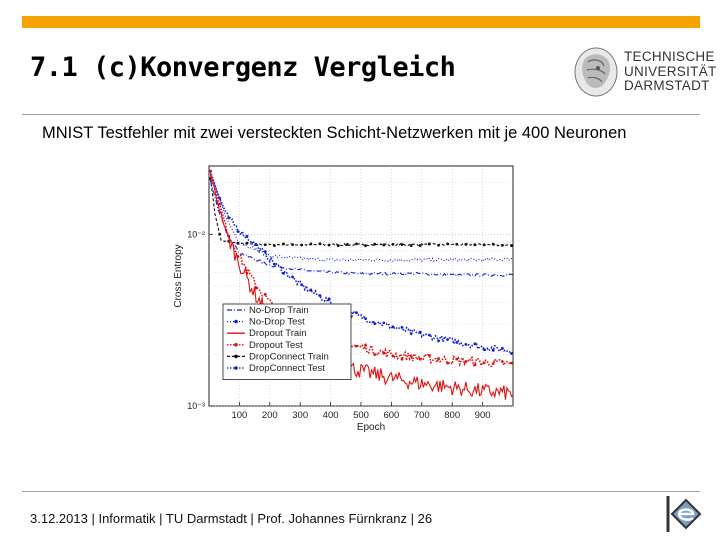 The width and height of the screenshot is (720, 540). I want to click on tu-darmstadt-logo: TECHNISCHE UNIVERSITÄT DARMSTADT, so click(641, 72).